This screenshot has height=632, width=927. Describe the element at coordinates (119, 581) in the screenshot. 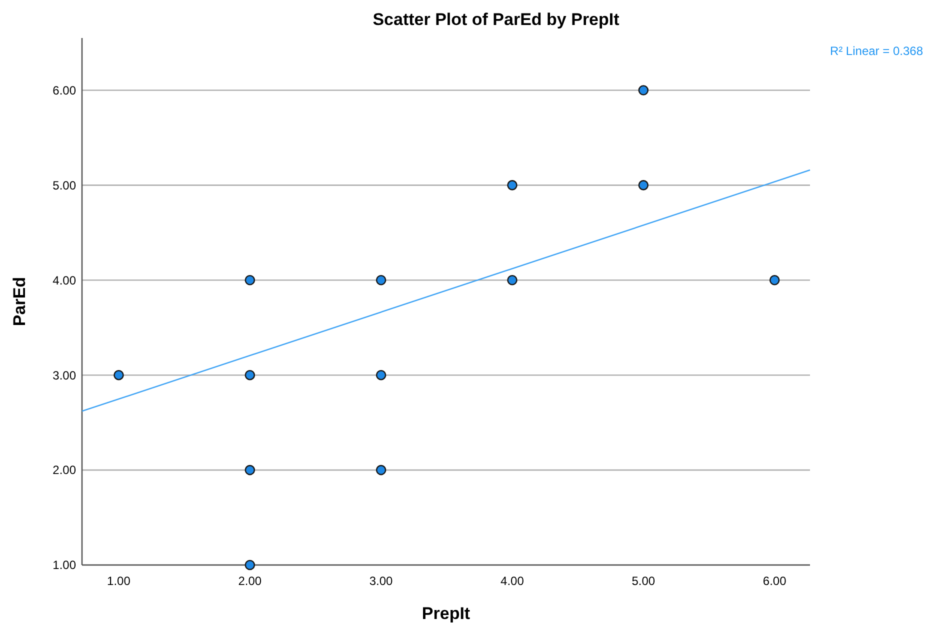

I see `x-tick-label: 1.00` at that location.